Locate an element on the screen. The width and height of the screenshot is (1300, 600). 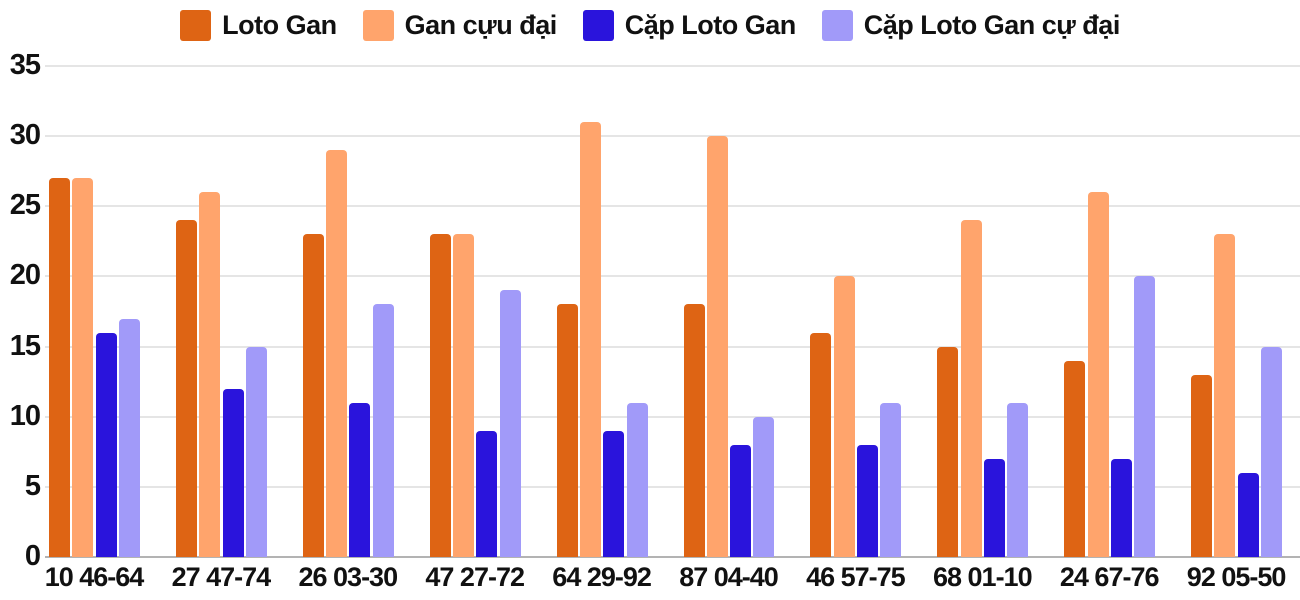
legend-label-cap-loto-gan-cu-dai: Cặp Loto Gan cự đại is located at coordinates (992, 25).